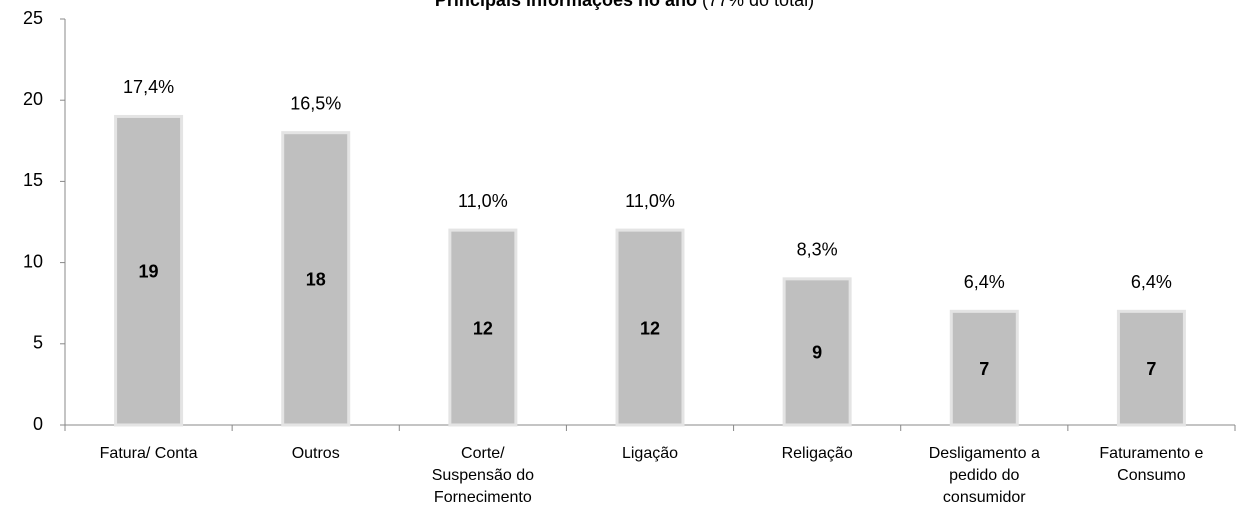  I want to click on y-tick-label: 20, so click(33, 99).